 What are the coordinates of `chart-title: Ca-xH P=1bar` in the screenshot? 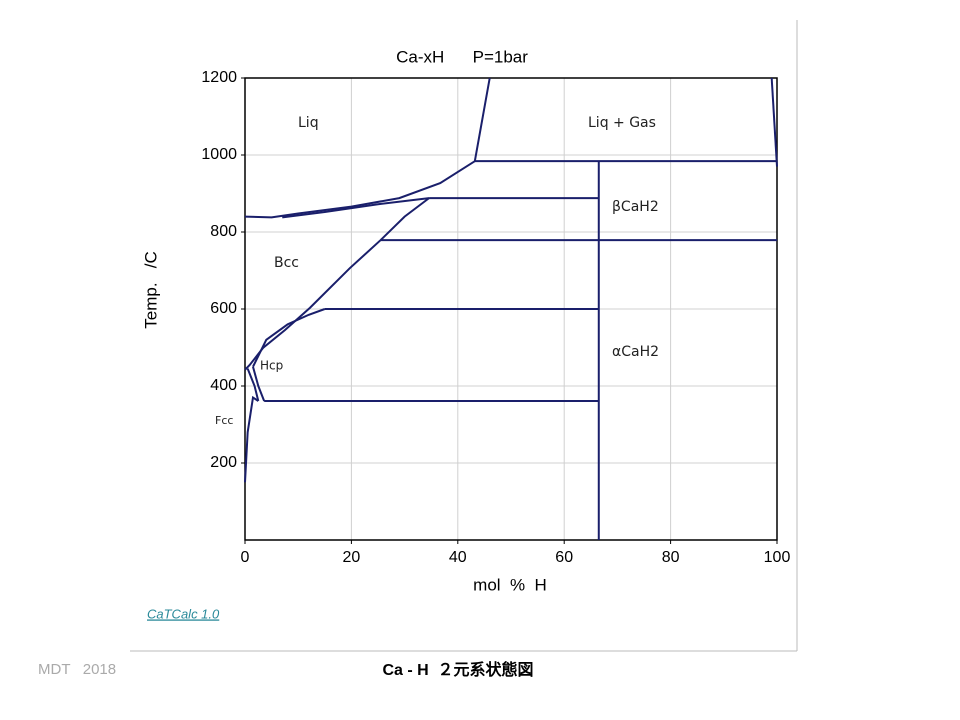 It's located at (462, 56).